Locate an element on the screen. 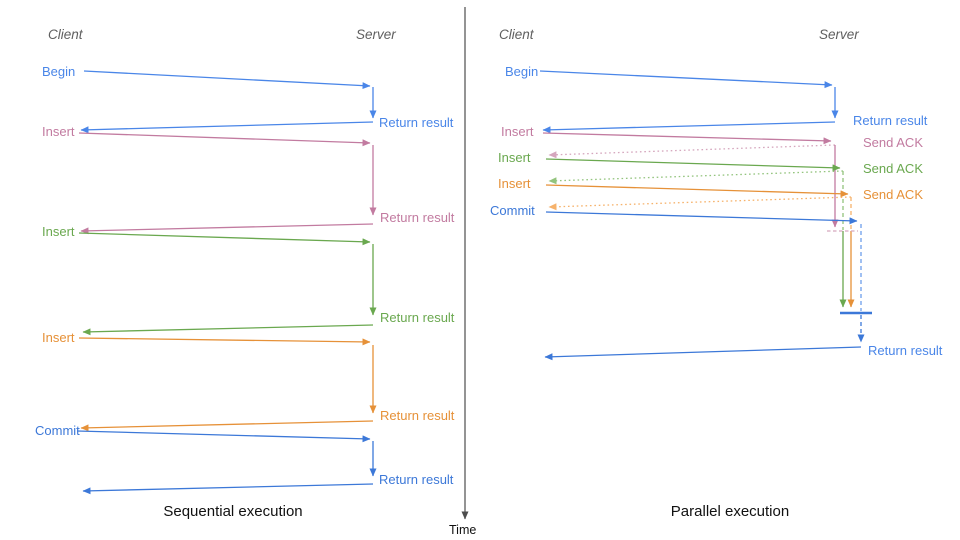  seq-insert2-request is located at coordinates (224, 239).